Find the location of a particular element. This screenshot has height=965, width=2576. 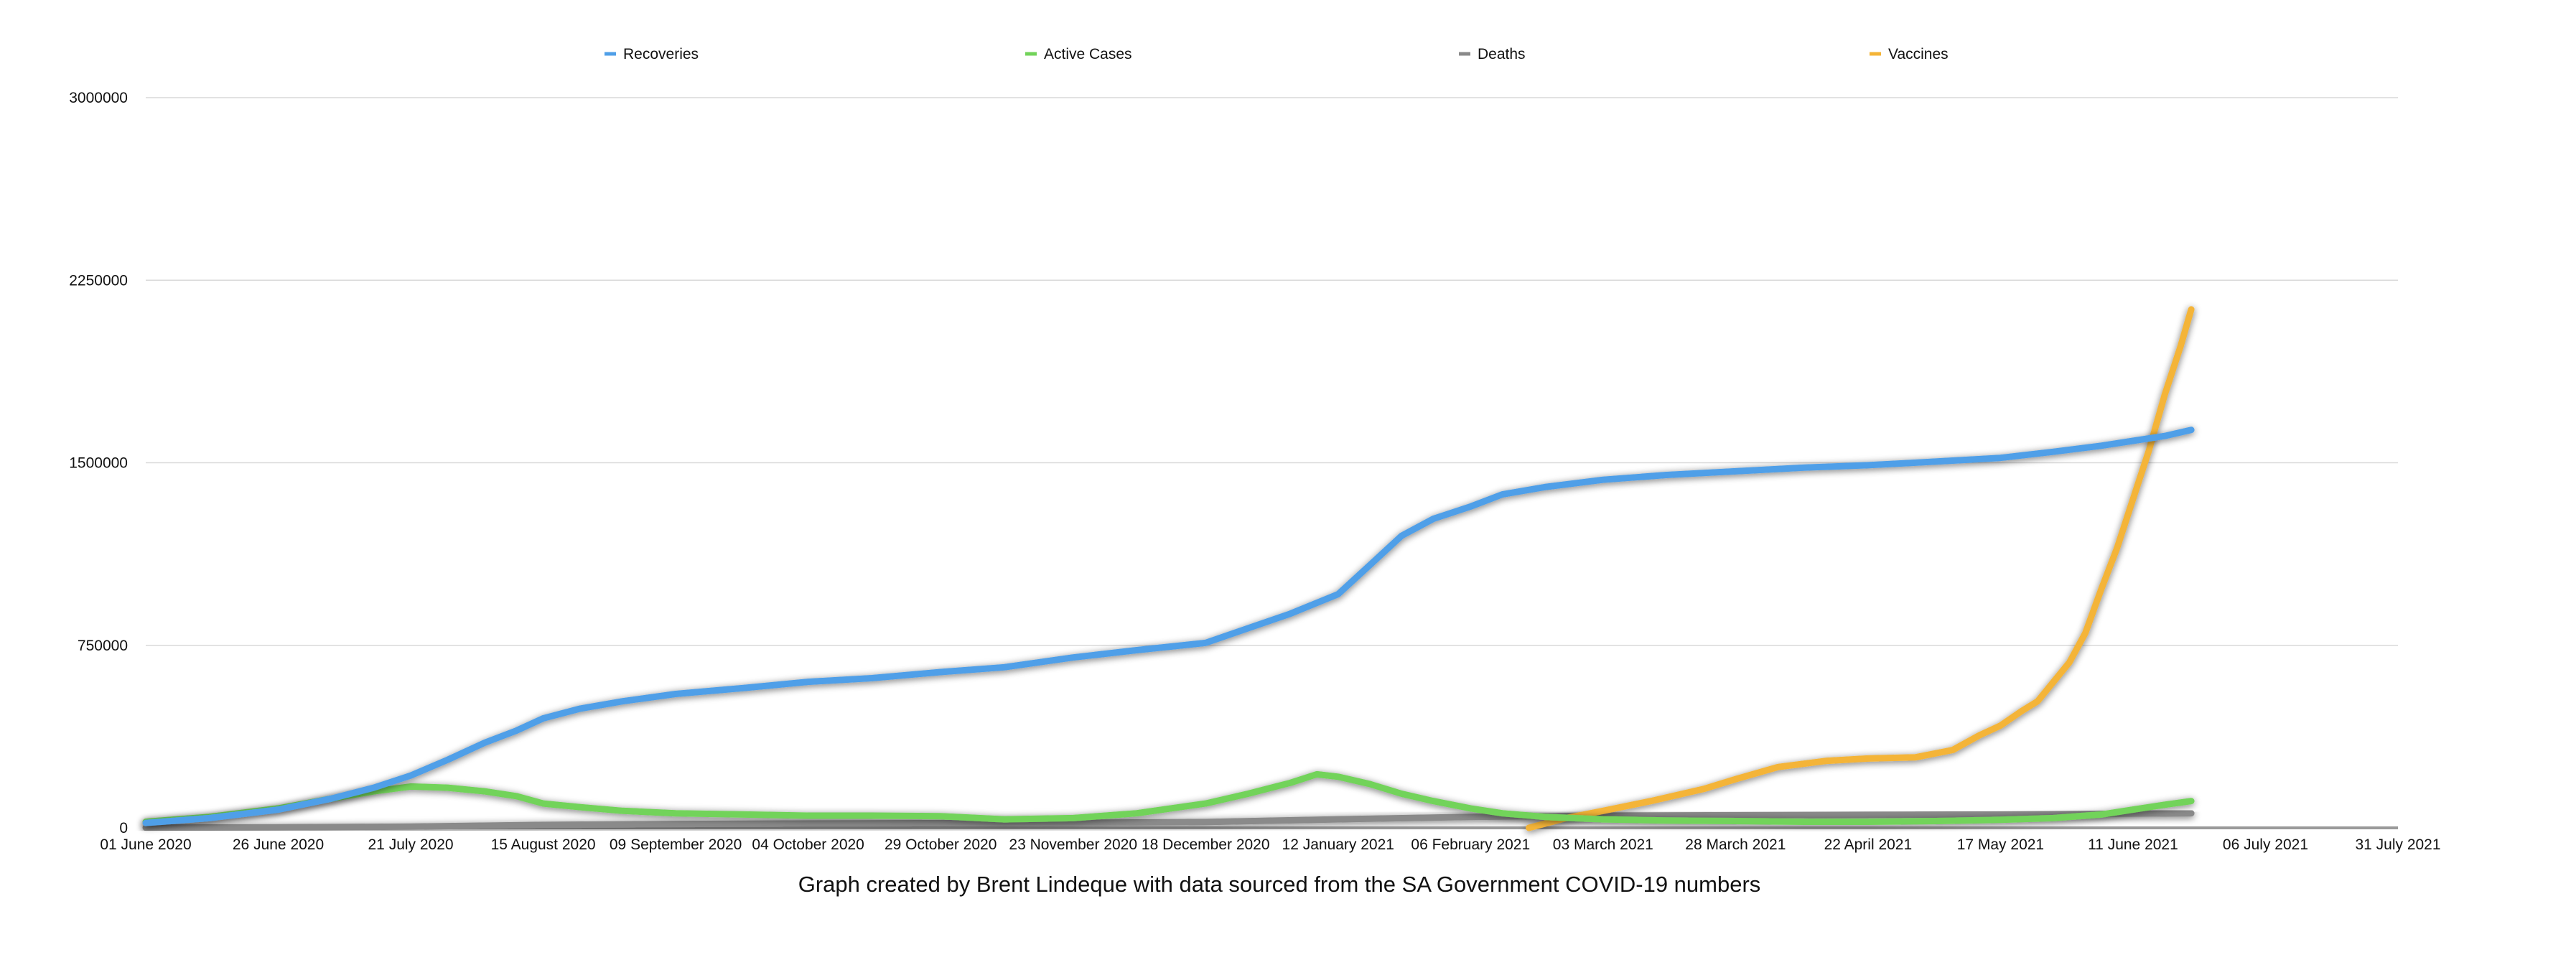

x-tick-label: 26 June 2020 is located at coordinates (278, 844).